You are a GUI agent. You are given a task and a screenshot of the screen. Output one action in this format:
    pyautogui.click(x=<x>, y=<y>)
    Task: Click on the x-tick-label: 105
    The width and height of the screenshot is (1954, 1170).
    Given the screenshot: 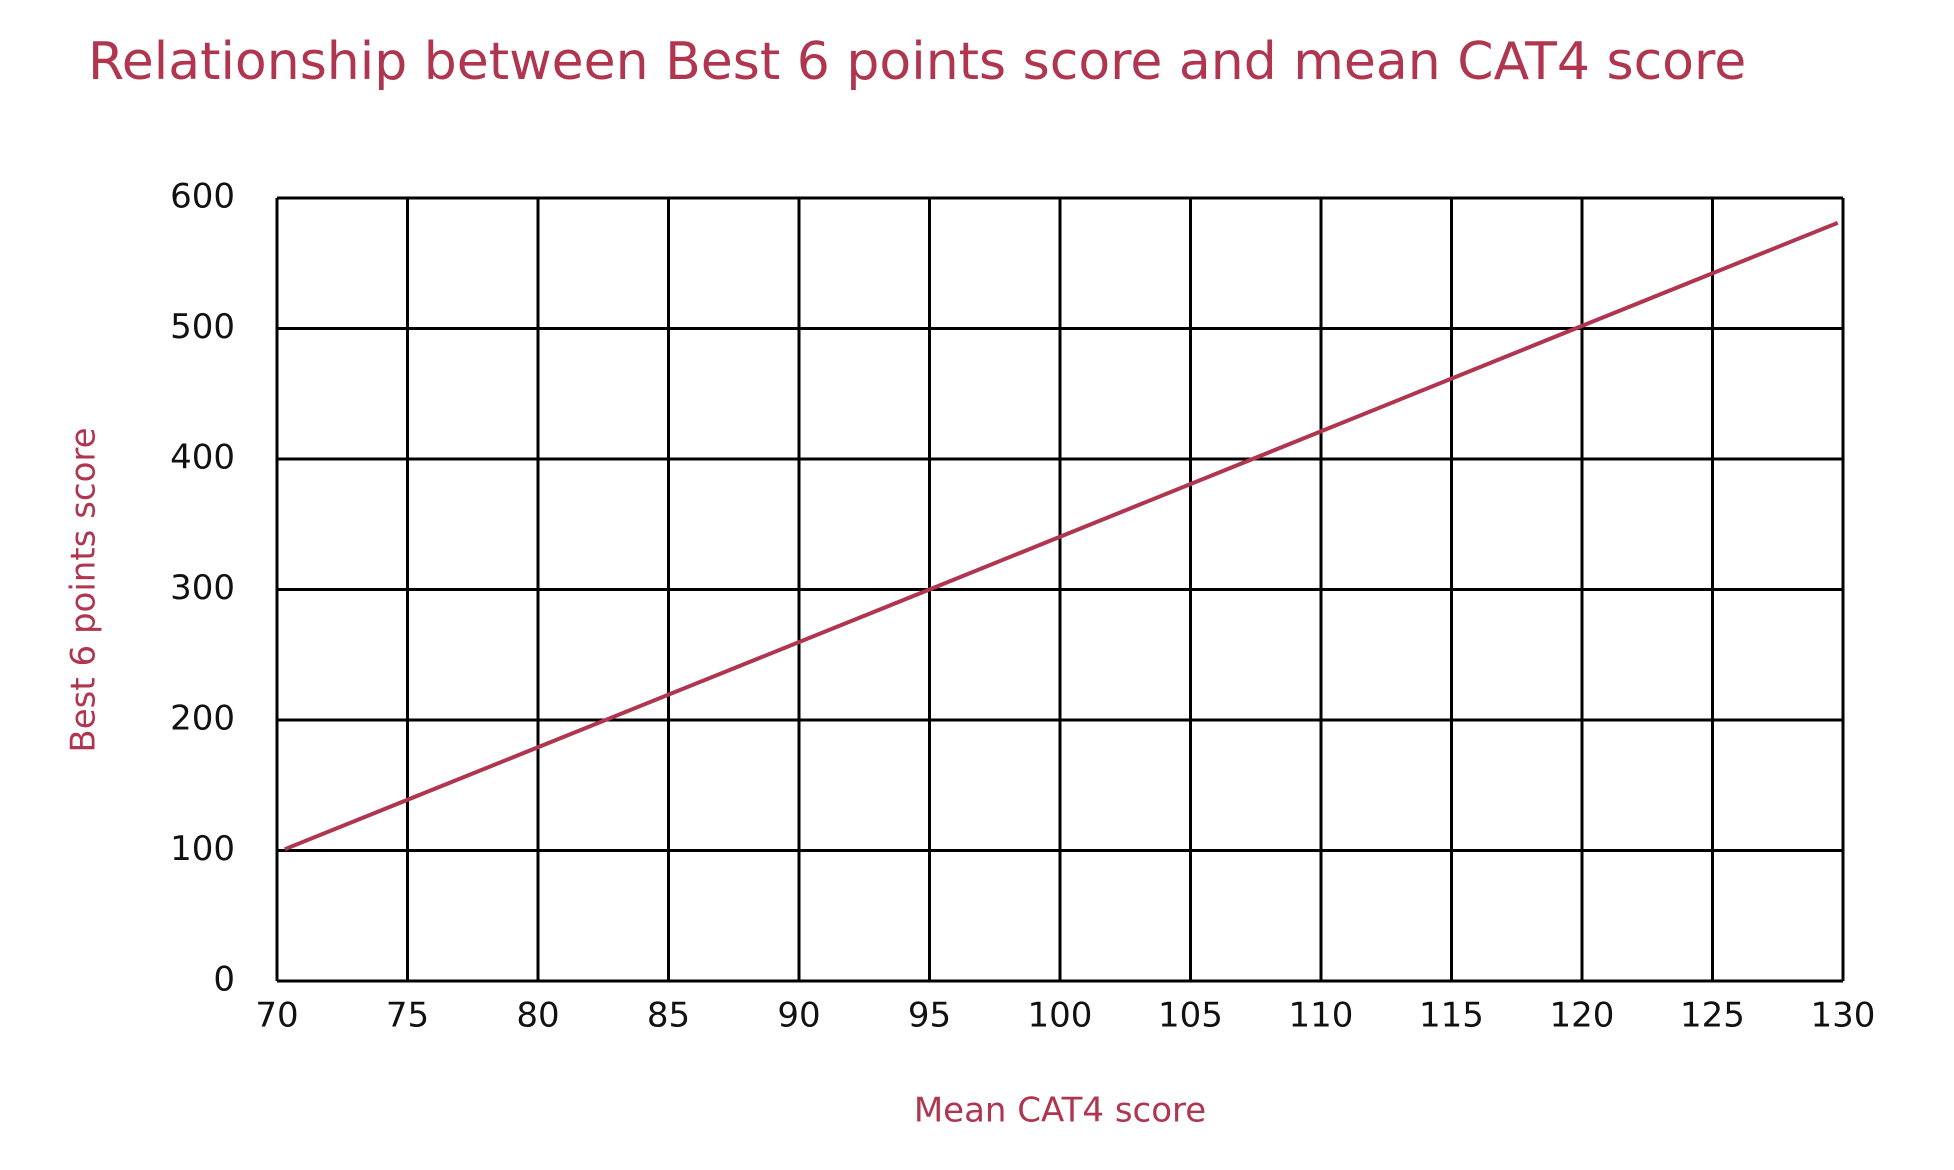 What is the action you would take?
    pyautogui.click(x=1190, y=1016)
    